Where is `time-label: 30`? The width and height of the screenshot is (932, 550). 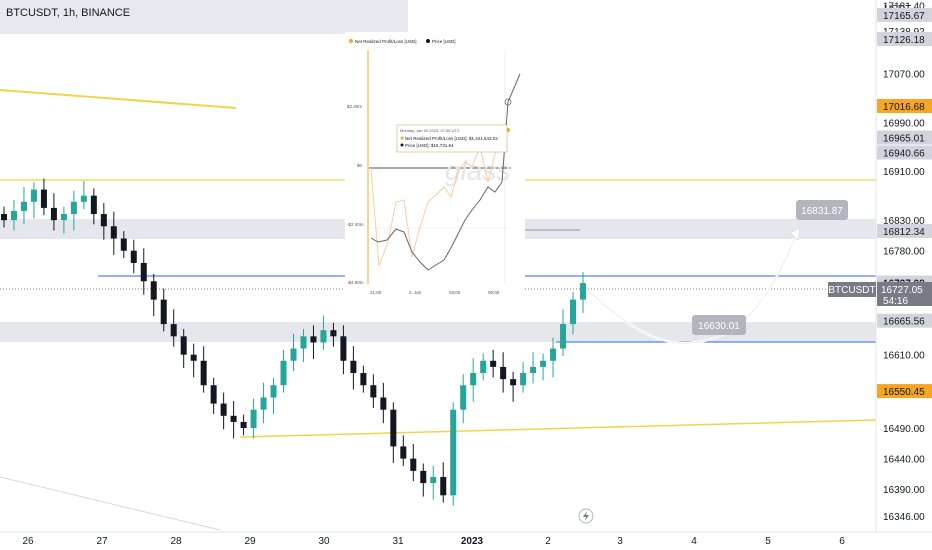 time-label: 30 is located at coordinates (324, 541).